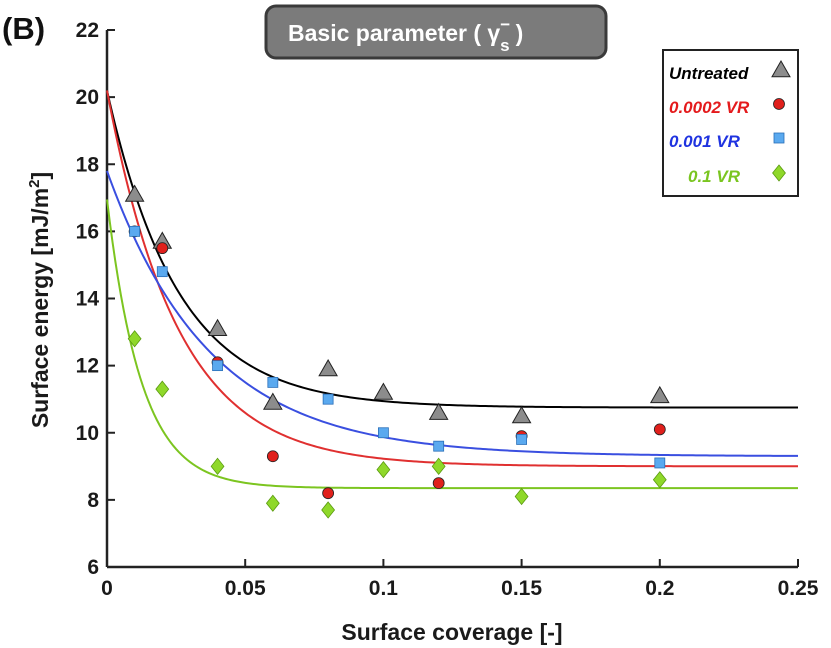 The height and width of the screenshot is (648, 831). What do you see at coordinates (798, 588) in the screenshot?
I see `x-tick-label: 0.25` at bounding box center [798, 588].